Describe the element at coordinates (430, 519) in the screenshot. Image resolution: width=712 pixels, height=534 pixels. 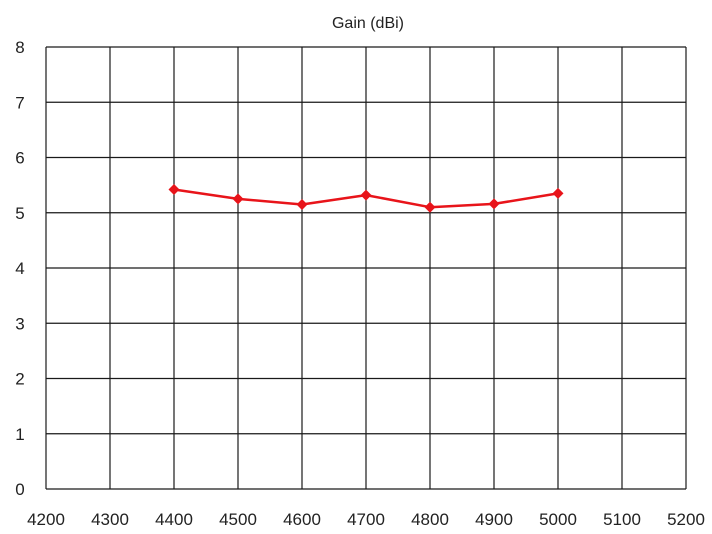
I see `x-tick-label: 4800` at that location.